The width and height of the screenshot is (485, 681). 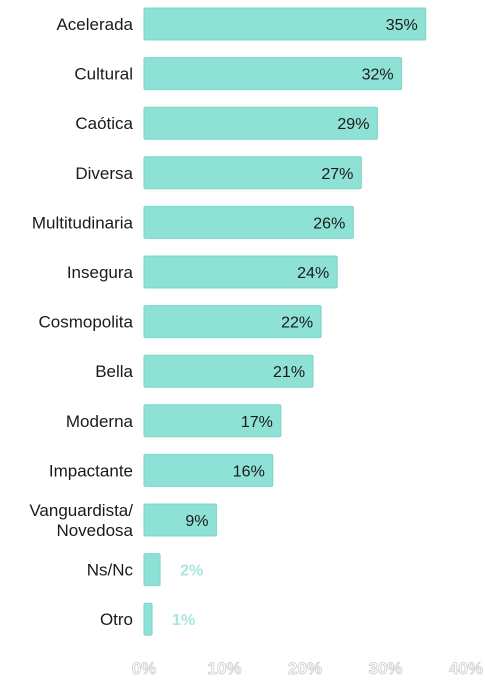 I want to click on value-label: 32%, so click(x=378, y=75).